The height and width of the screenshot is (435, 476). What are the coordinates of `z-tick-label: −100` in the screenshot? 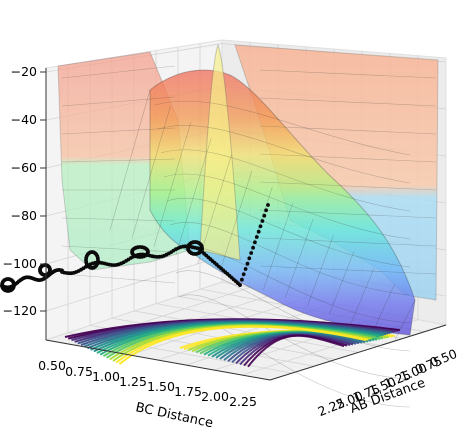 It's located at (20, 263).